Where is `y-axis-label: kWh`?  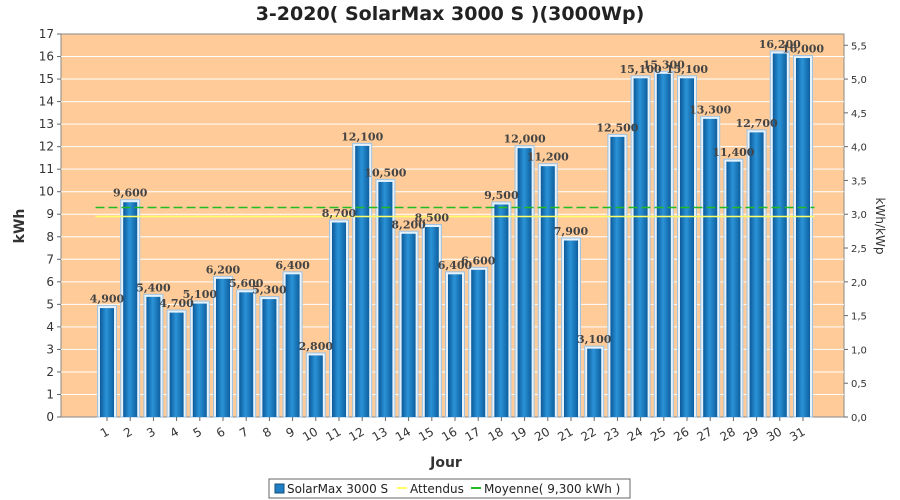 y-axis-label: kWh is located at coordinates (20, 226).